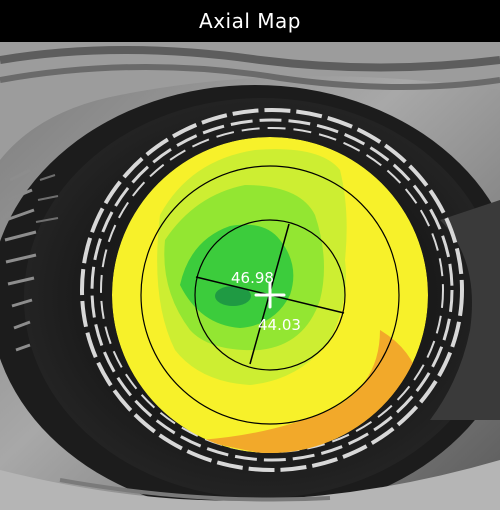 The height and width of the screenshot is (510, 500). Describe the element at coordinates (250, 21) in the screenshot. I see `map-title: Axial Map` at that location.